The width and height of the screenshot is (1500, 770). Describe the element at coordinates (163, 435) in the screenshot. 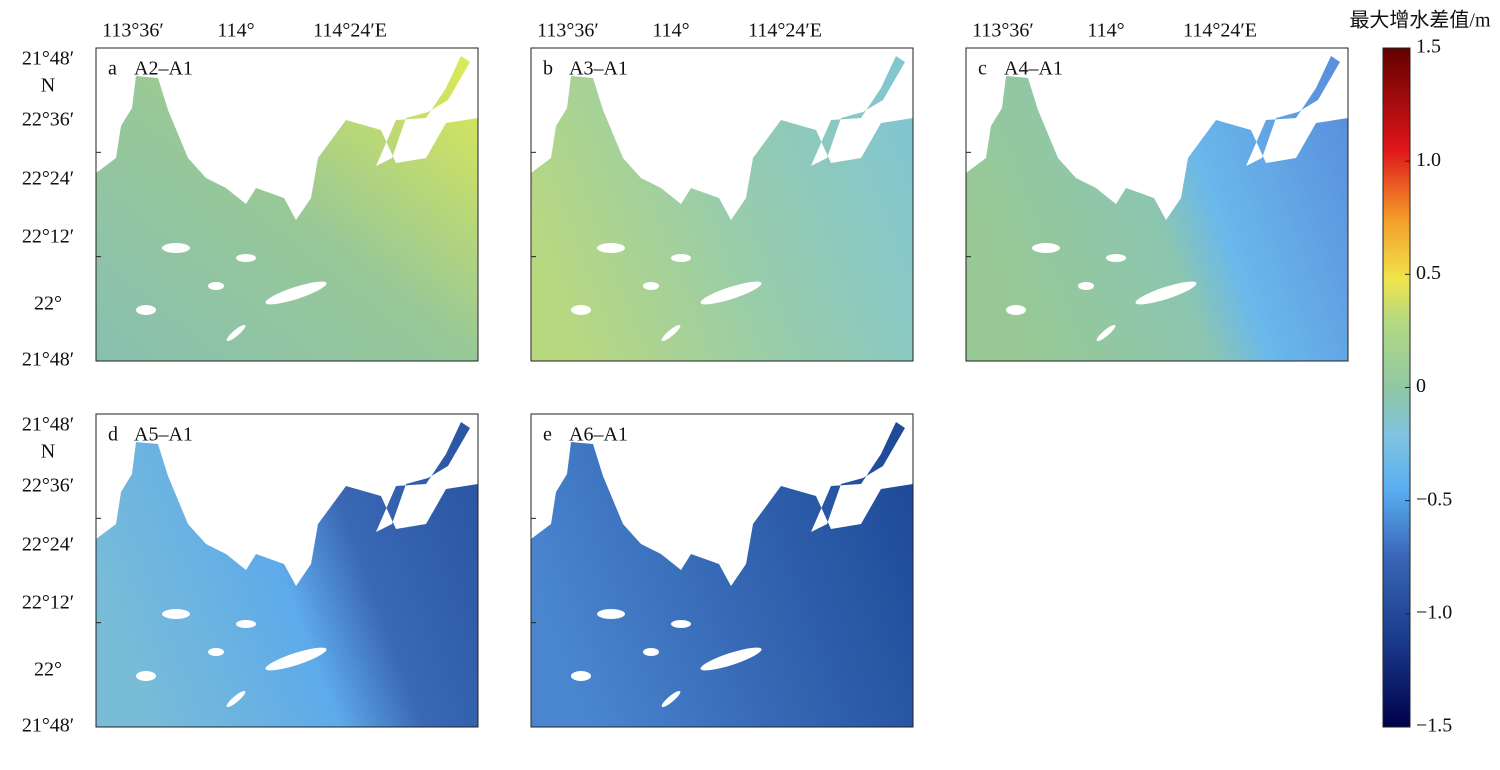

I see `panel-title: A5–A1` at that location.